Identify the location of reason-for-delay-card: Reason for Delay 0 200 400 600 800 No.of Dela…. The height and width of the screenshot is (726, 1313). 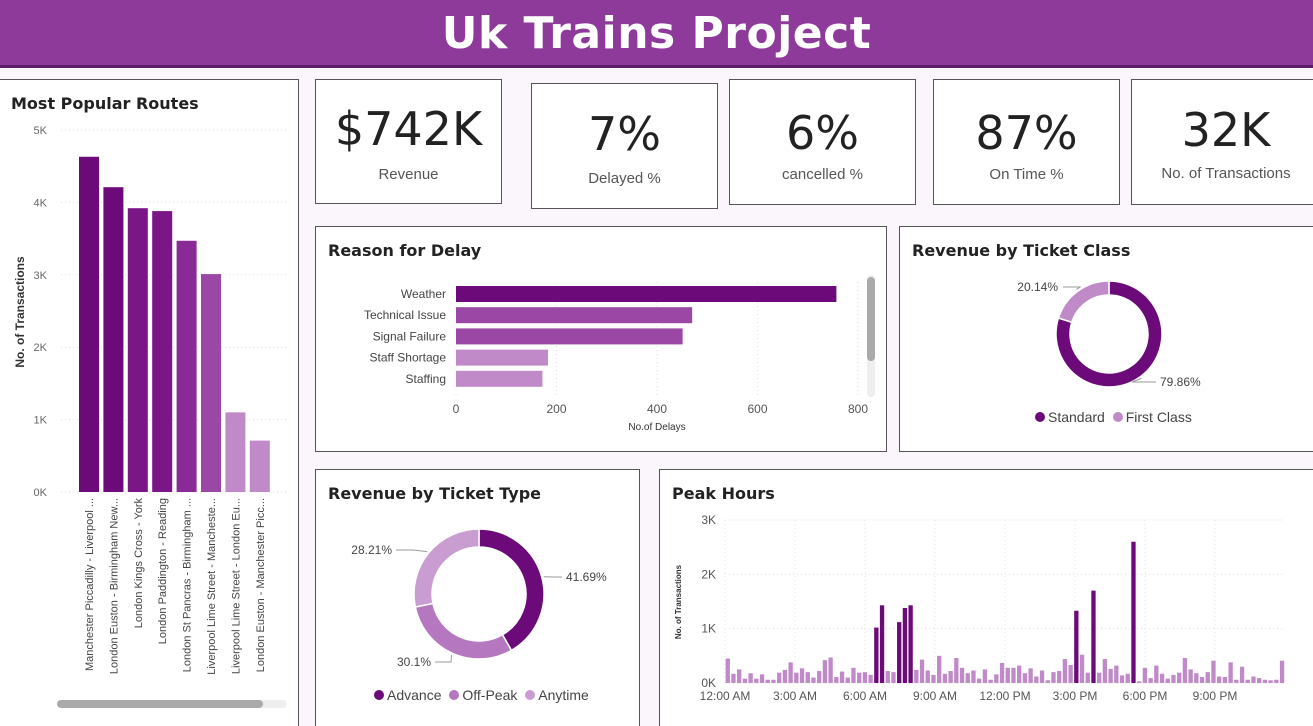
(601, 339).